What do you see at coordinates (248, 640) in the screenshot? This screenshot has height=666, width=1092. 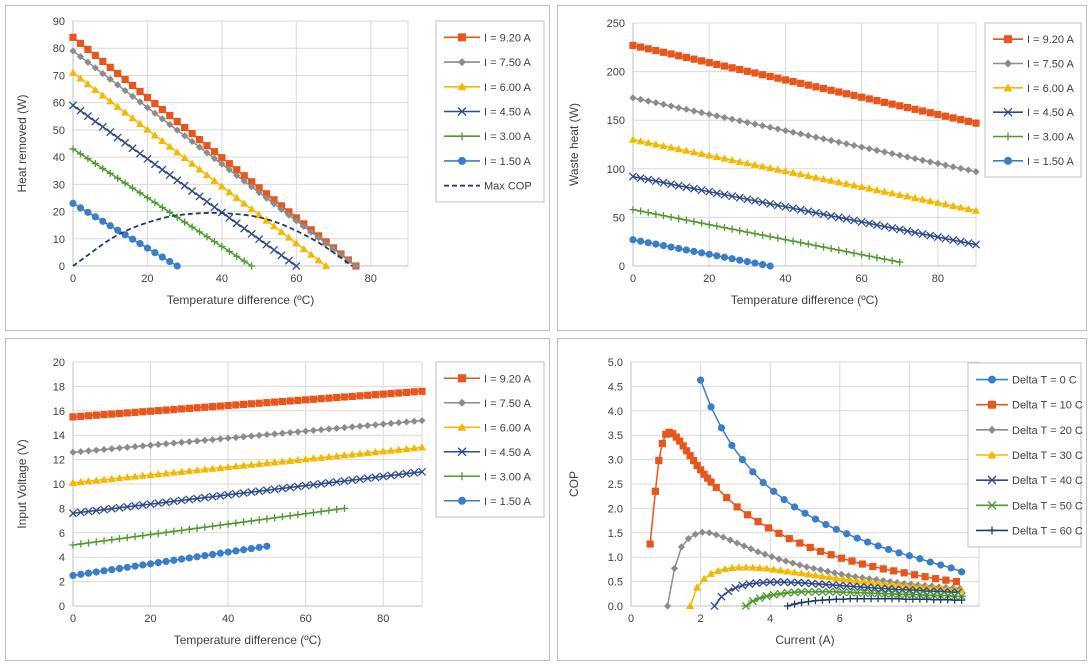 I see `x-axis-title: Temperature difference (ºC)` at bounding box center [248, 640].